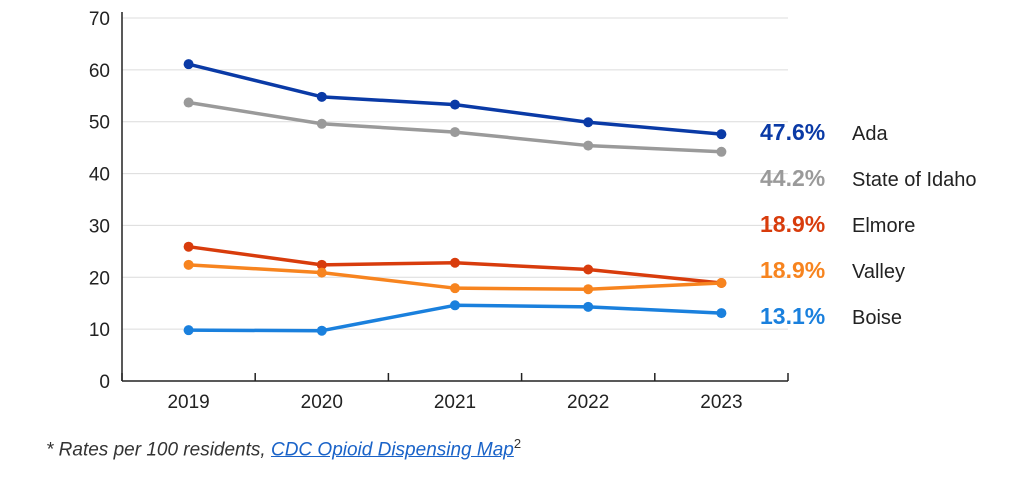  Describe the element at coordinates (792, 178) in the screenshot. I see `end-value-state-of-idaho: 44.2%` at that location.